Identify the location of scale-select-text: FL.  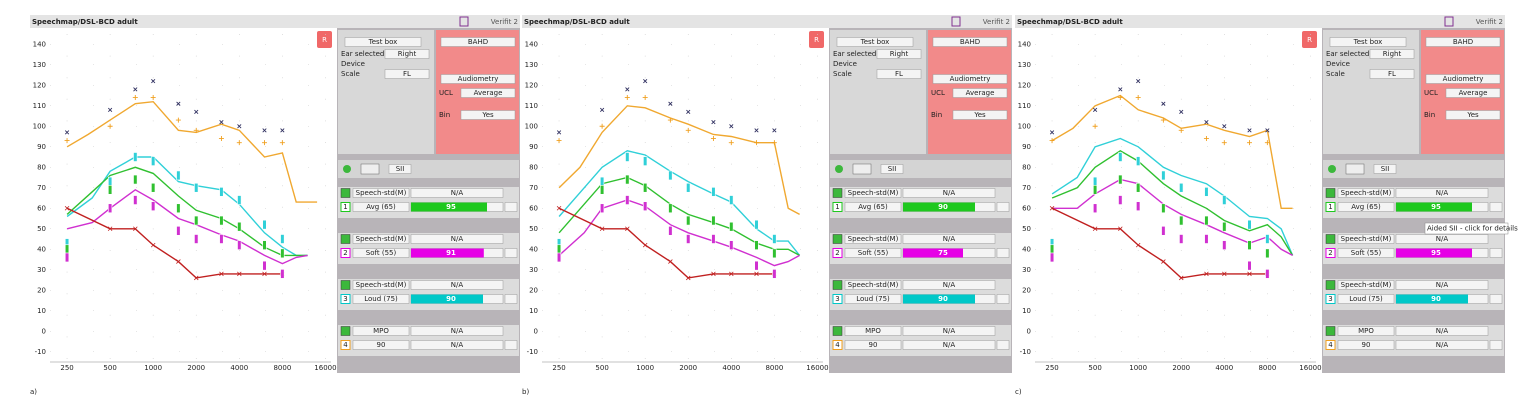
(899, 74).